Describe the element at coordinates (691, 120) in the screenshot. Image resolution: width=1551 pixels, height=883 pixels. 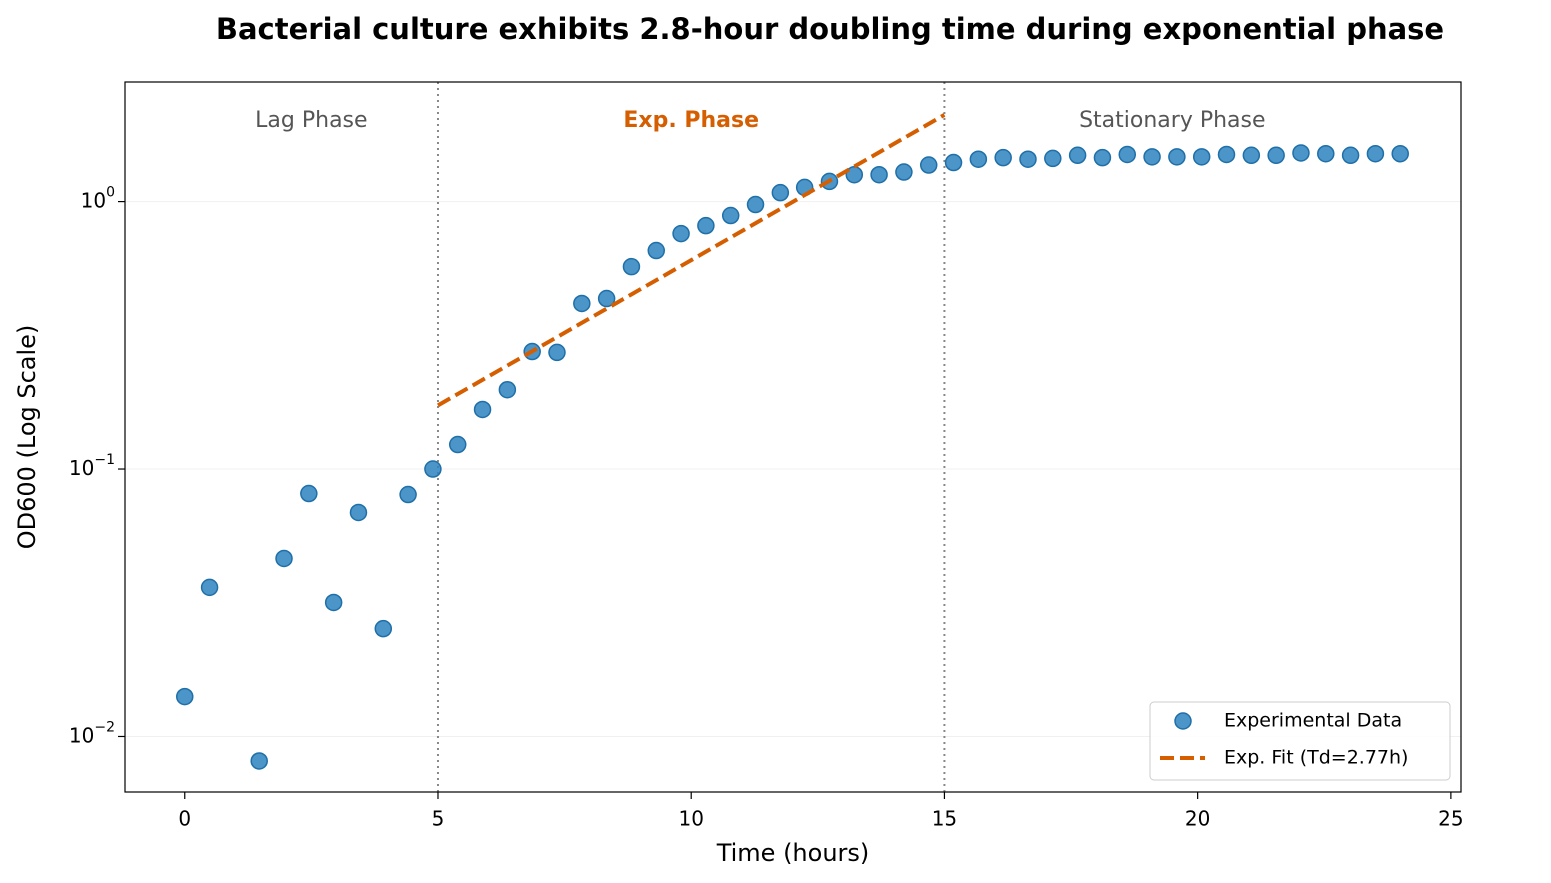
I see `phase-label: Exp. Phase` at that location.